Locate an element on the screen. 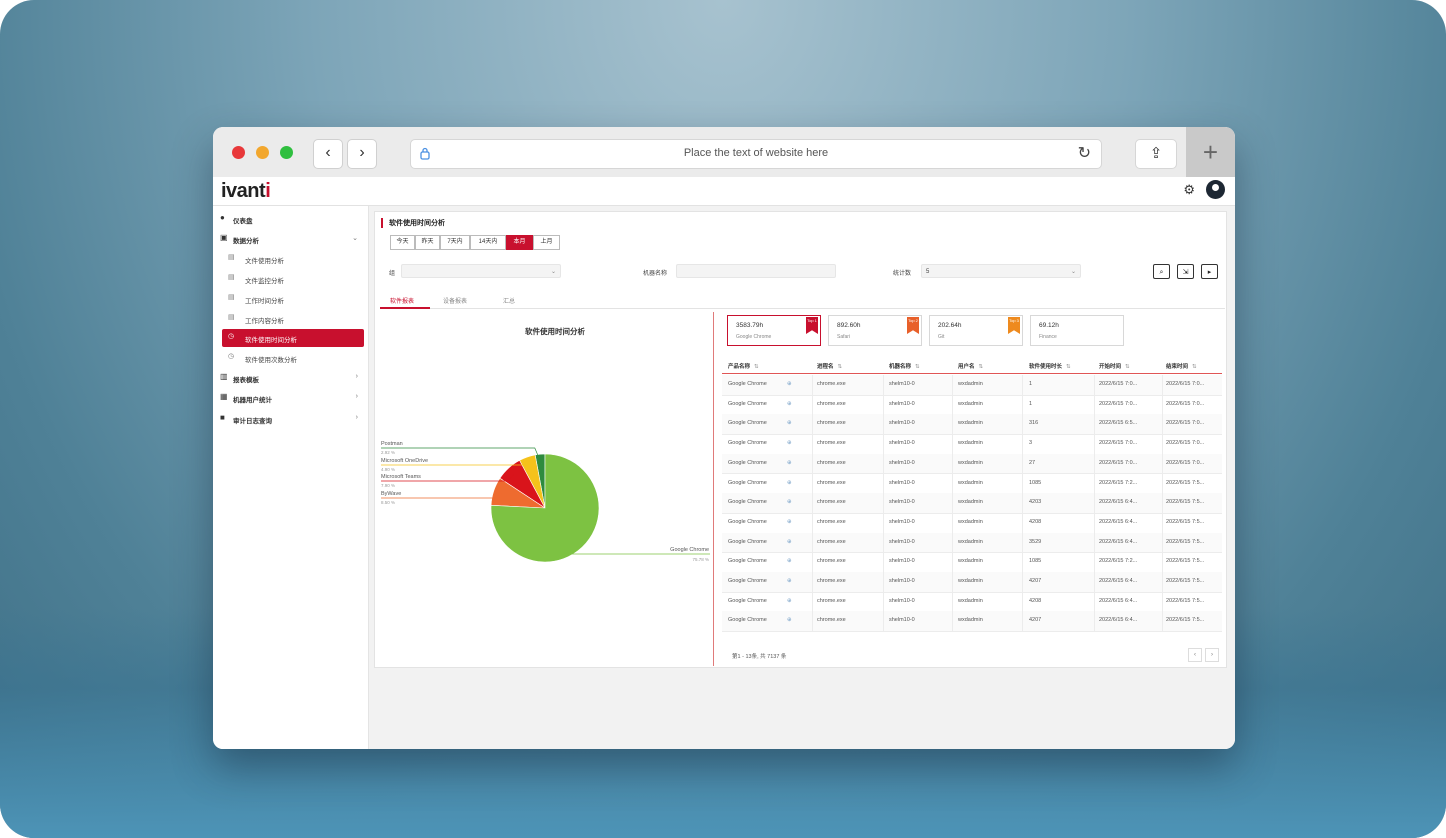  sidebar-item-work-content: ▤ 工作内容分析 is located at coordinates (290, 319).